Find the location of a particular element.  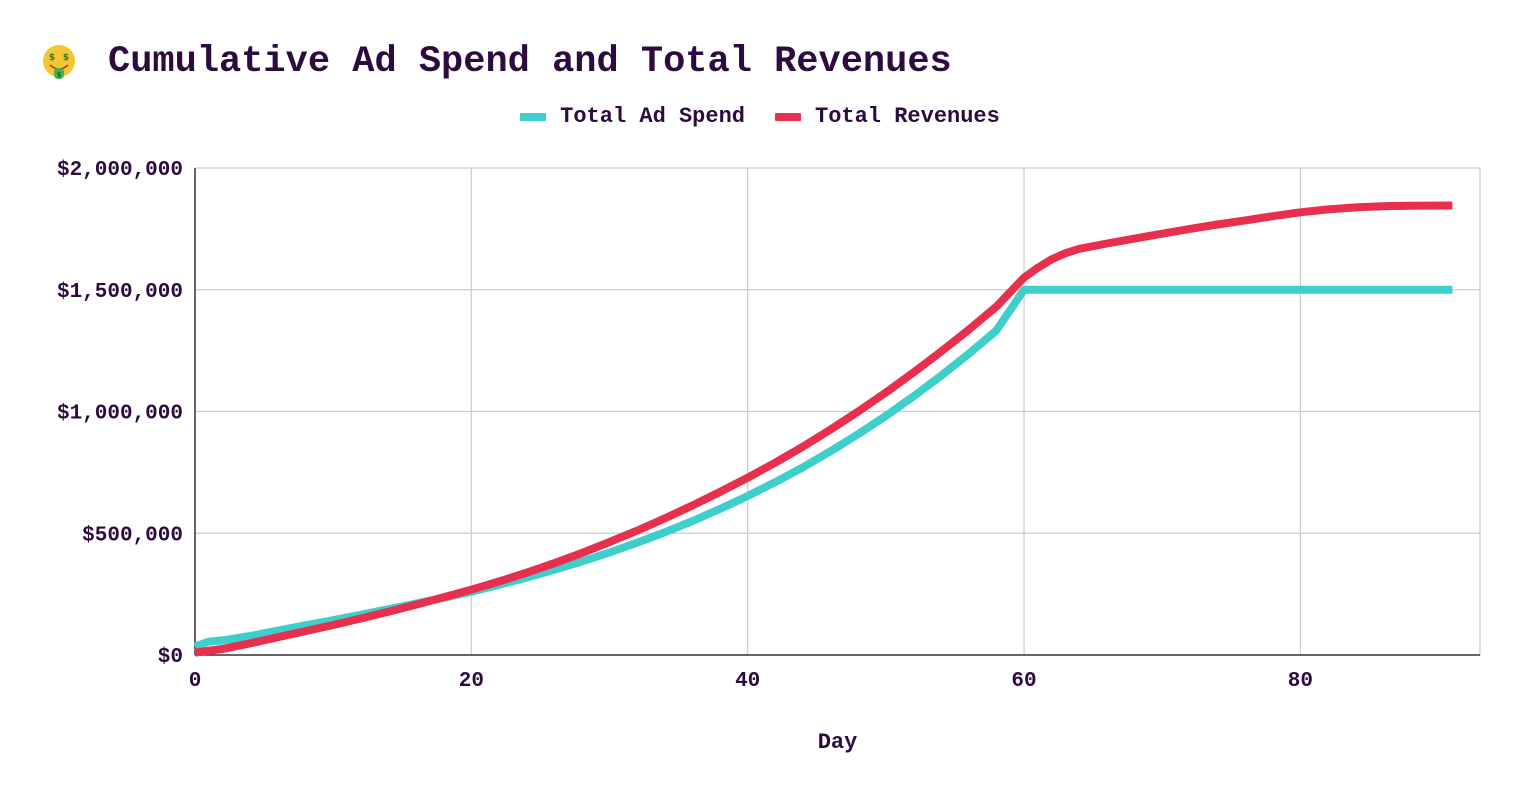

x-tick-label: 0 is located at coordinates (195, 681).